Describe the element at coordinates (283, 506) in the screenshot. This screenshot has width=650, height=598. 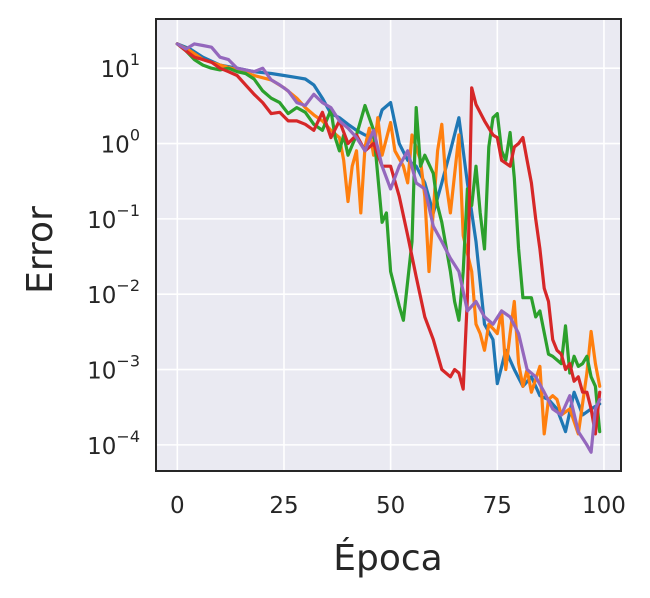
I see `x-tick-label: 25` at that location.